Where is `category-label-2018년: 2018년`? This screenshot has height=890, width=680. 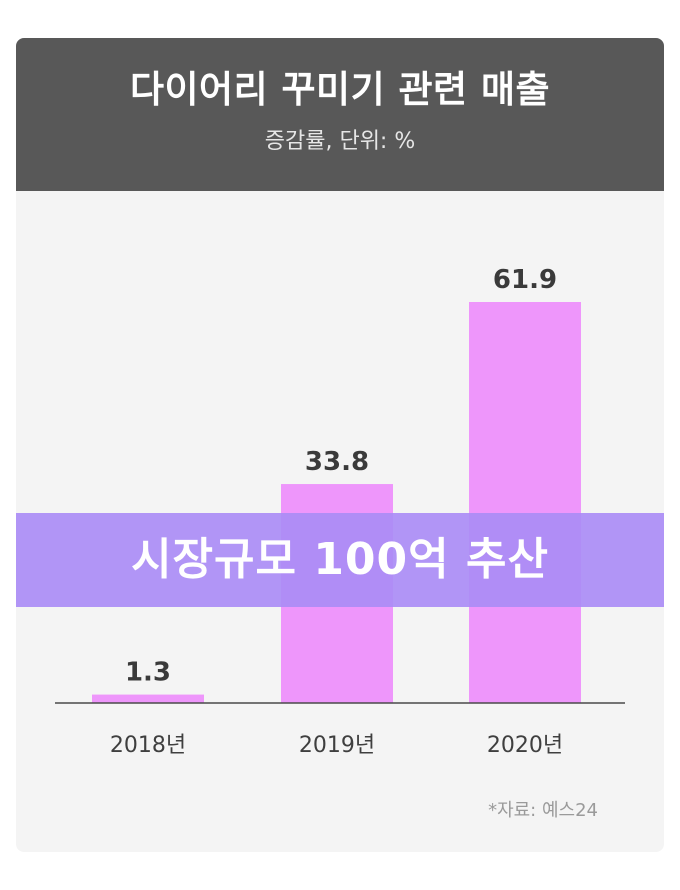
category-label-2018년: 2018년 is located at coordinates (148, 745).